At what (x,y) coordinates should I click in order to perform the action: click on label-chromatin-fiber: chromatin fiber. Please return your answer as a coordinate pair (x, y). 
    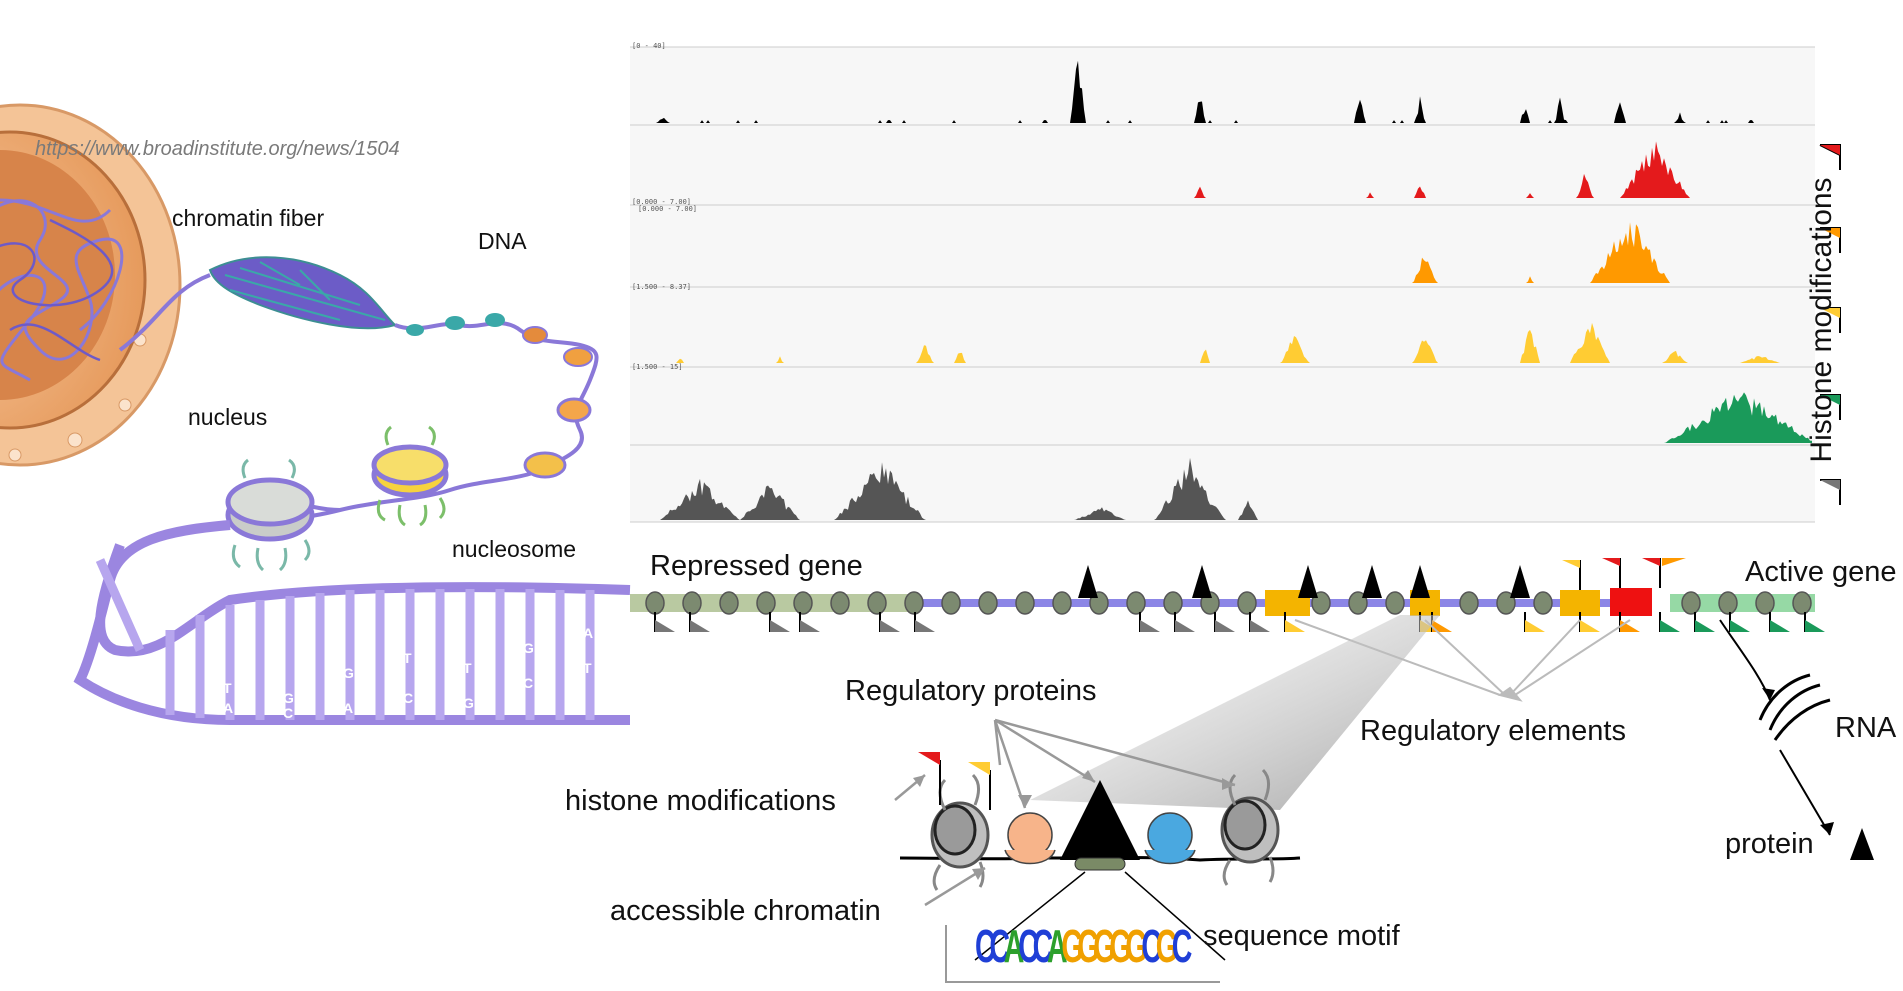
    Looking at the image, I should click on (248, 218).